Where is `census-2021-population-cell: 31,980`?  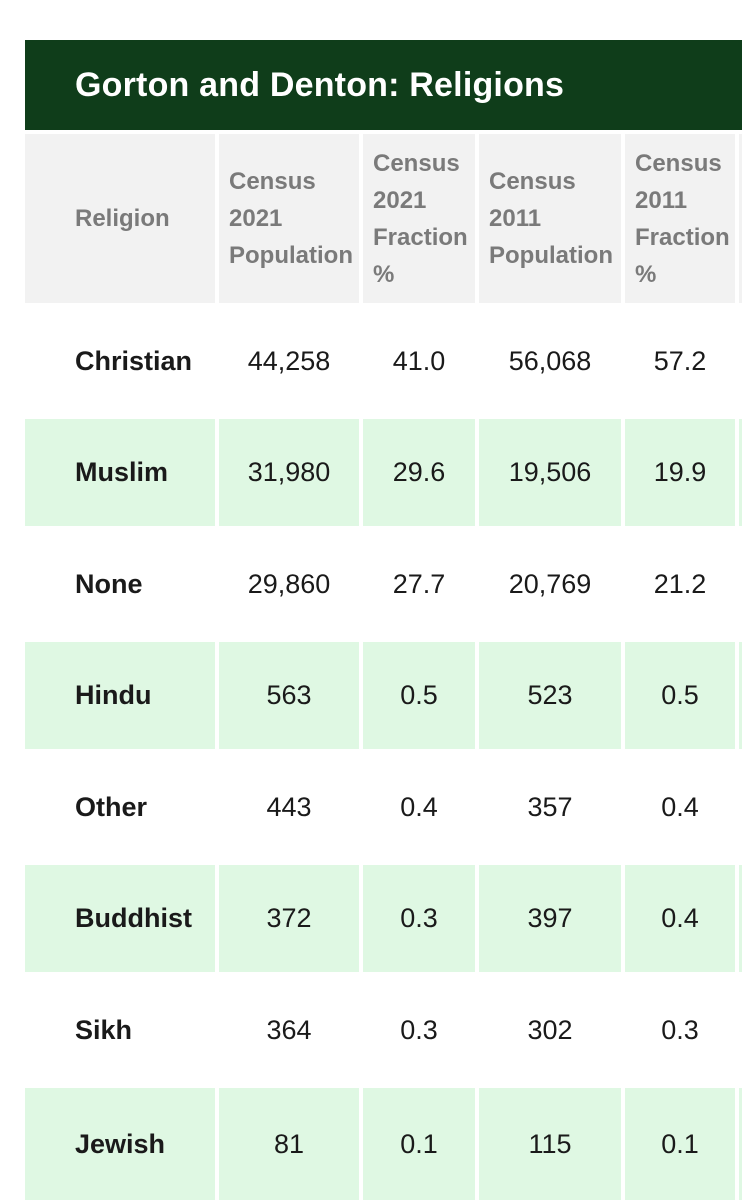 census-2021-population-cell: 31,980 is located at coordinates (289, 472).